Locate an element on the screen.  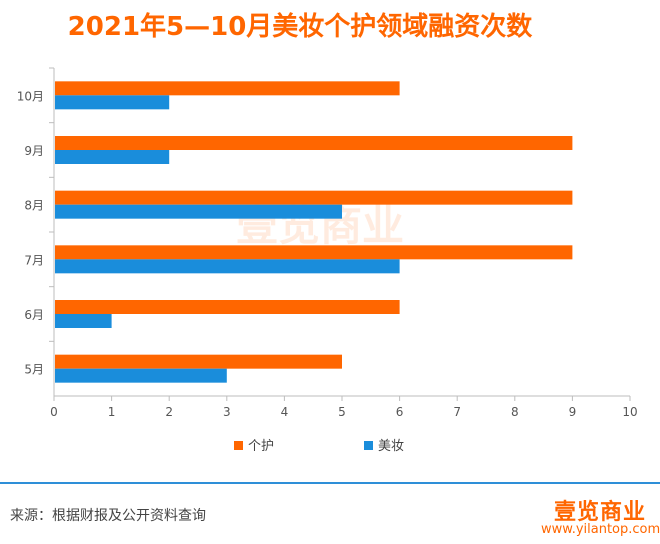
y-tick-label: 10月 is located at coordinates (30, 96).